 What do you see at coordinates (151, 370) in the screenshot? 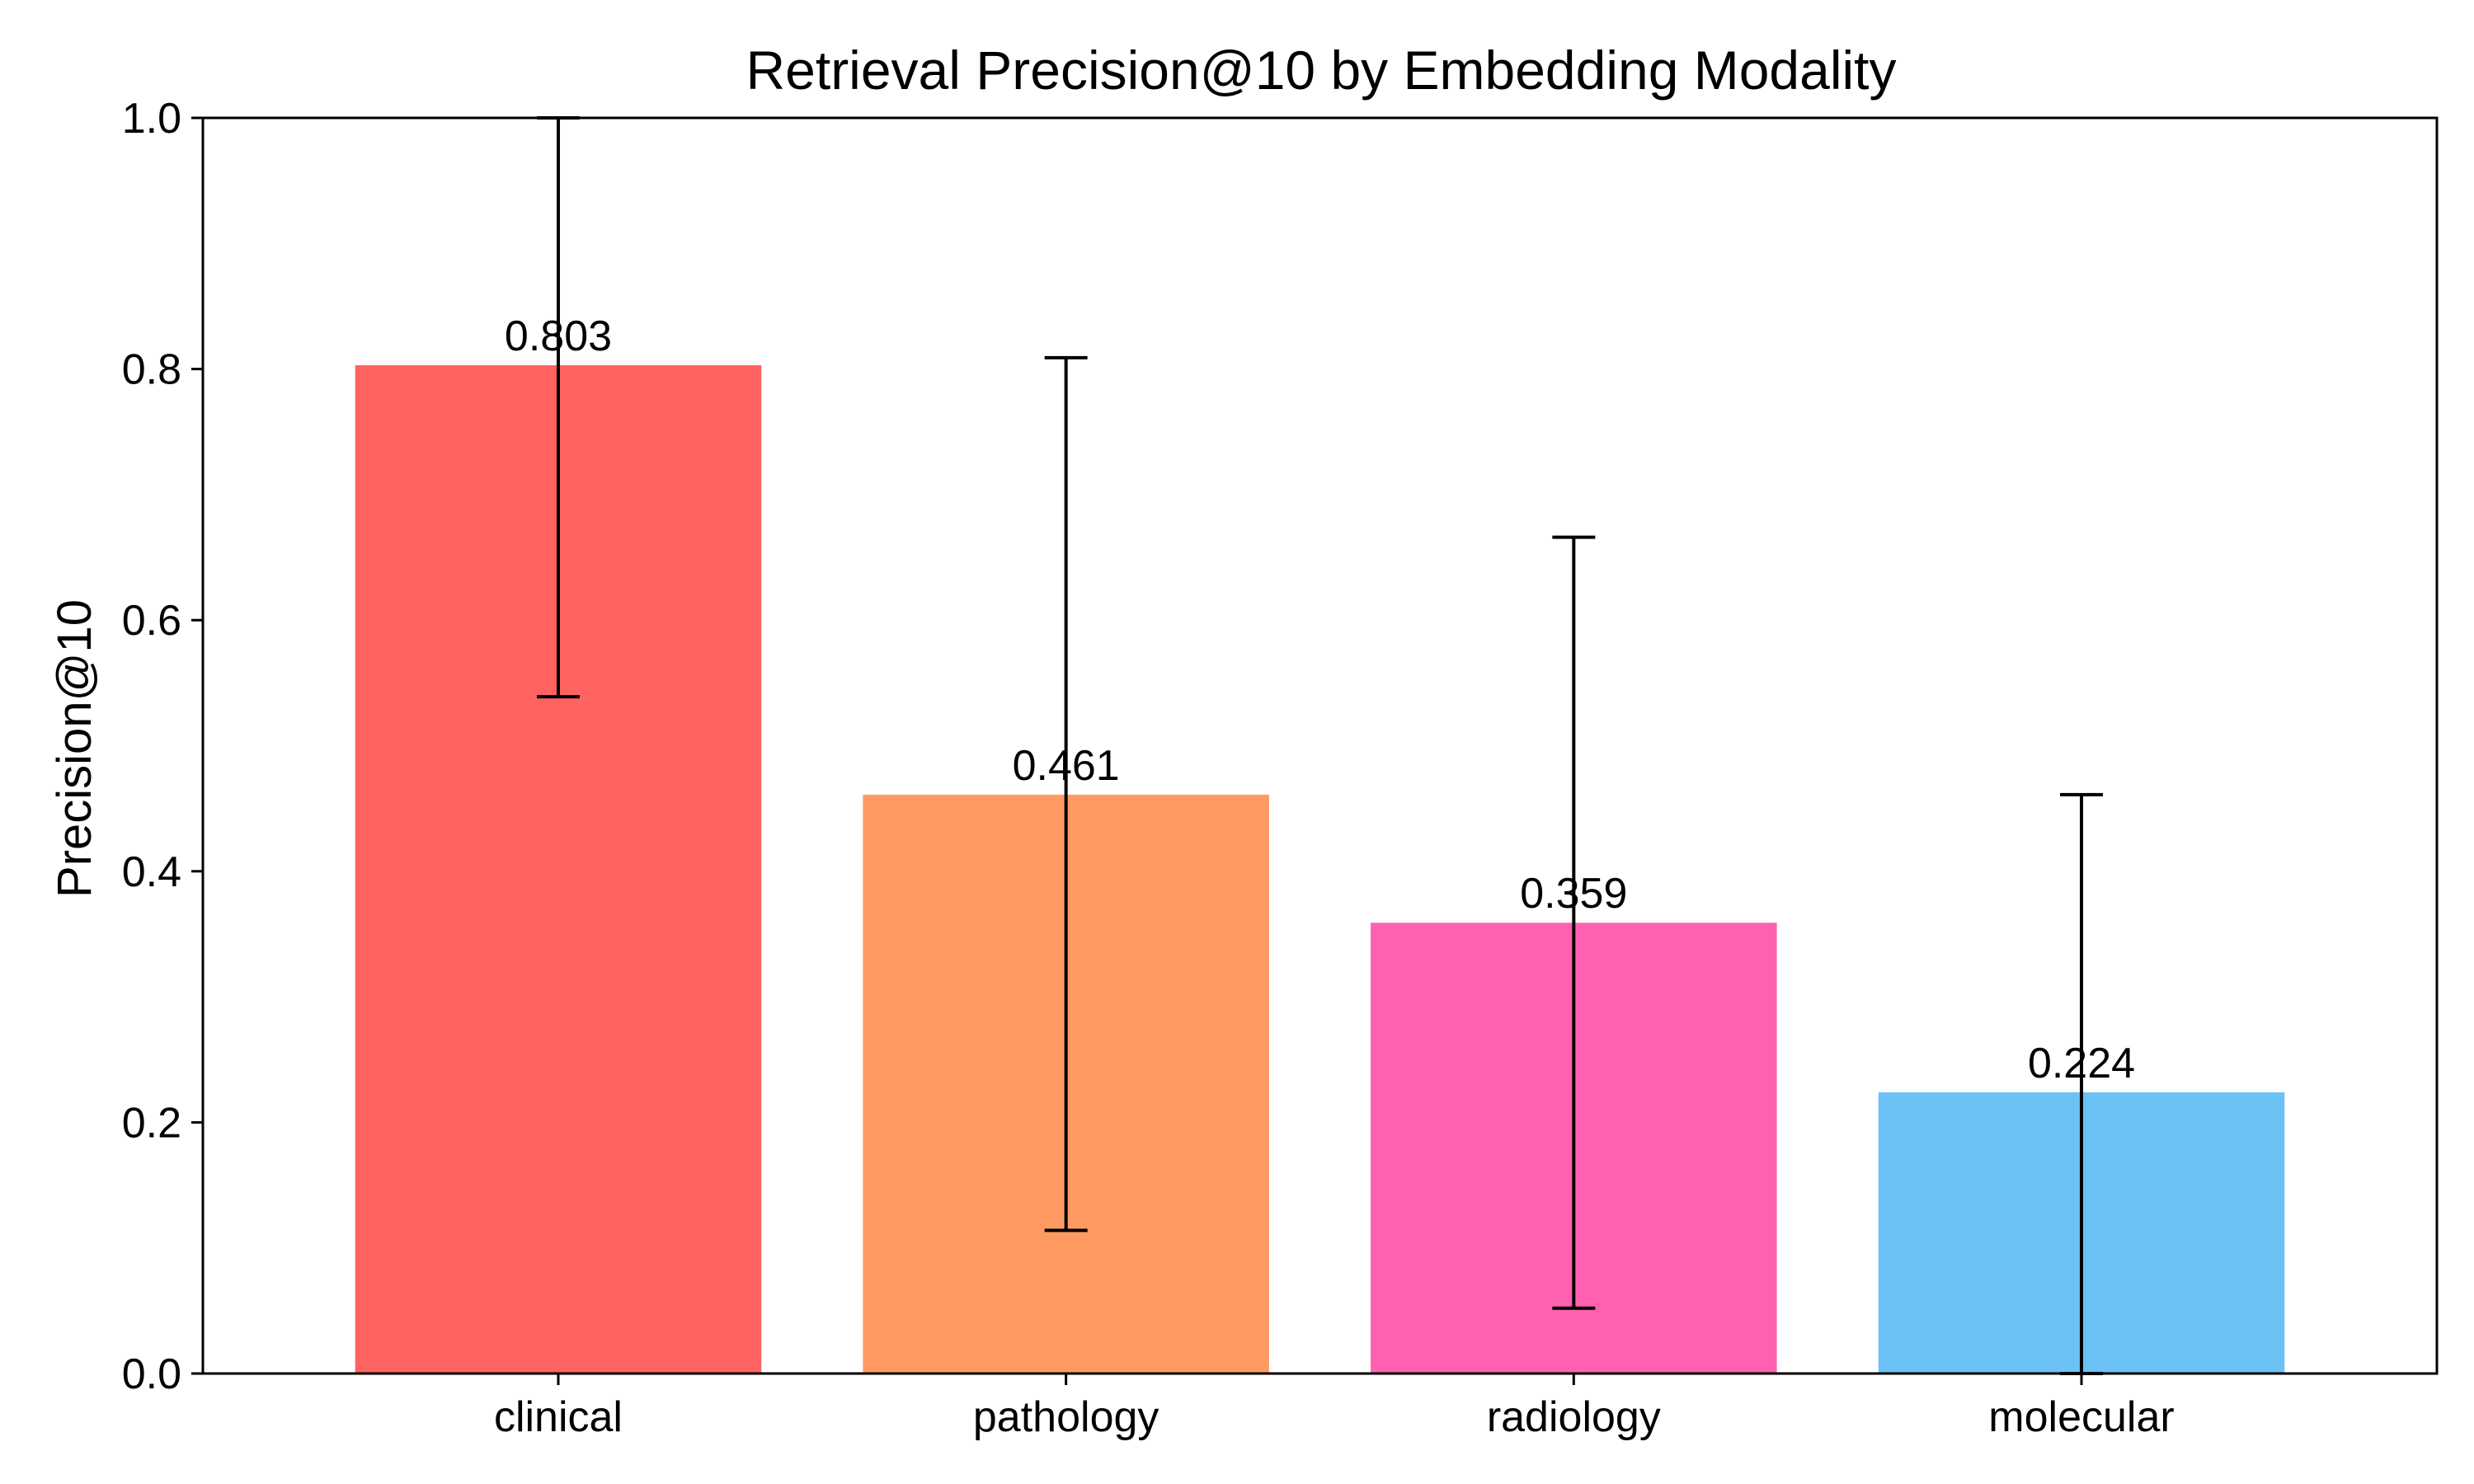
I see `y-tick-label-0.8: 0.8` at bounding box center [151, 370].